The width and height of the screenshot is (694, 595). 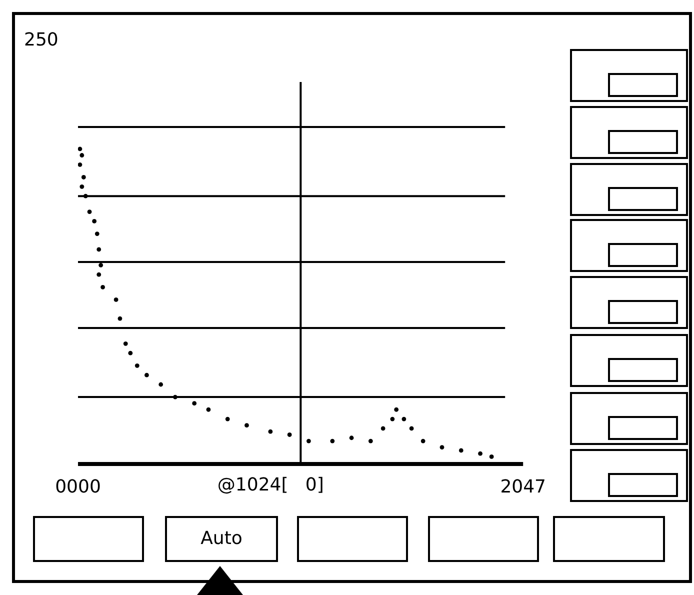 I want to click on text: 250, so click(x=41, y=40).